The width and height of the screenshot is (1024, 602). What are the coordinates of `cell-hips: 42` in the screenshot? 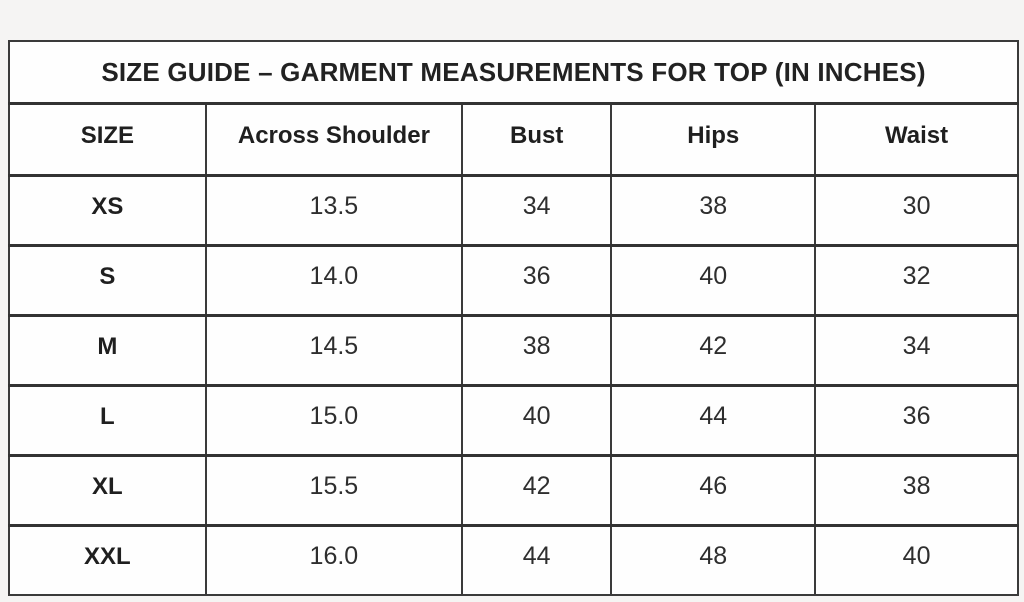 It's located at (713, 350).